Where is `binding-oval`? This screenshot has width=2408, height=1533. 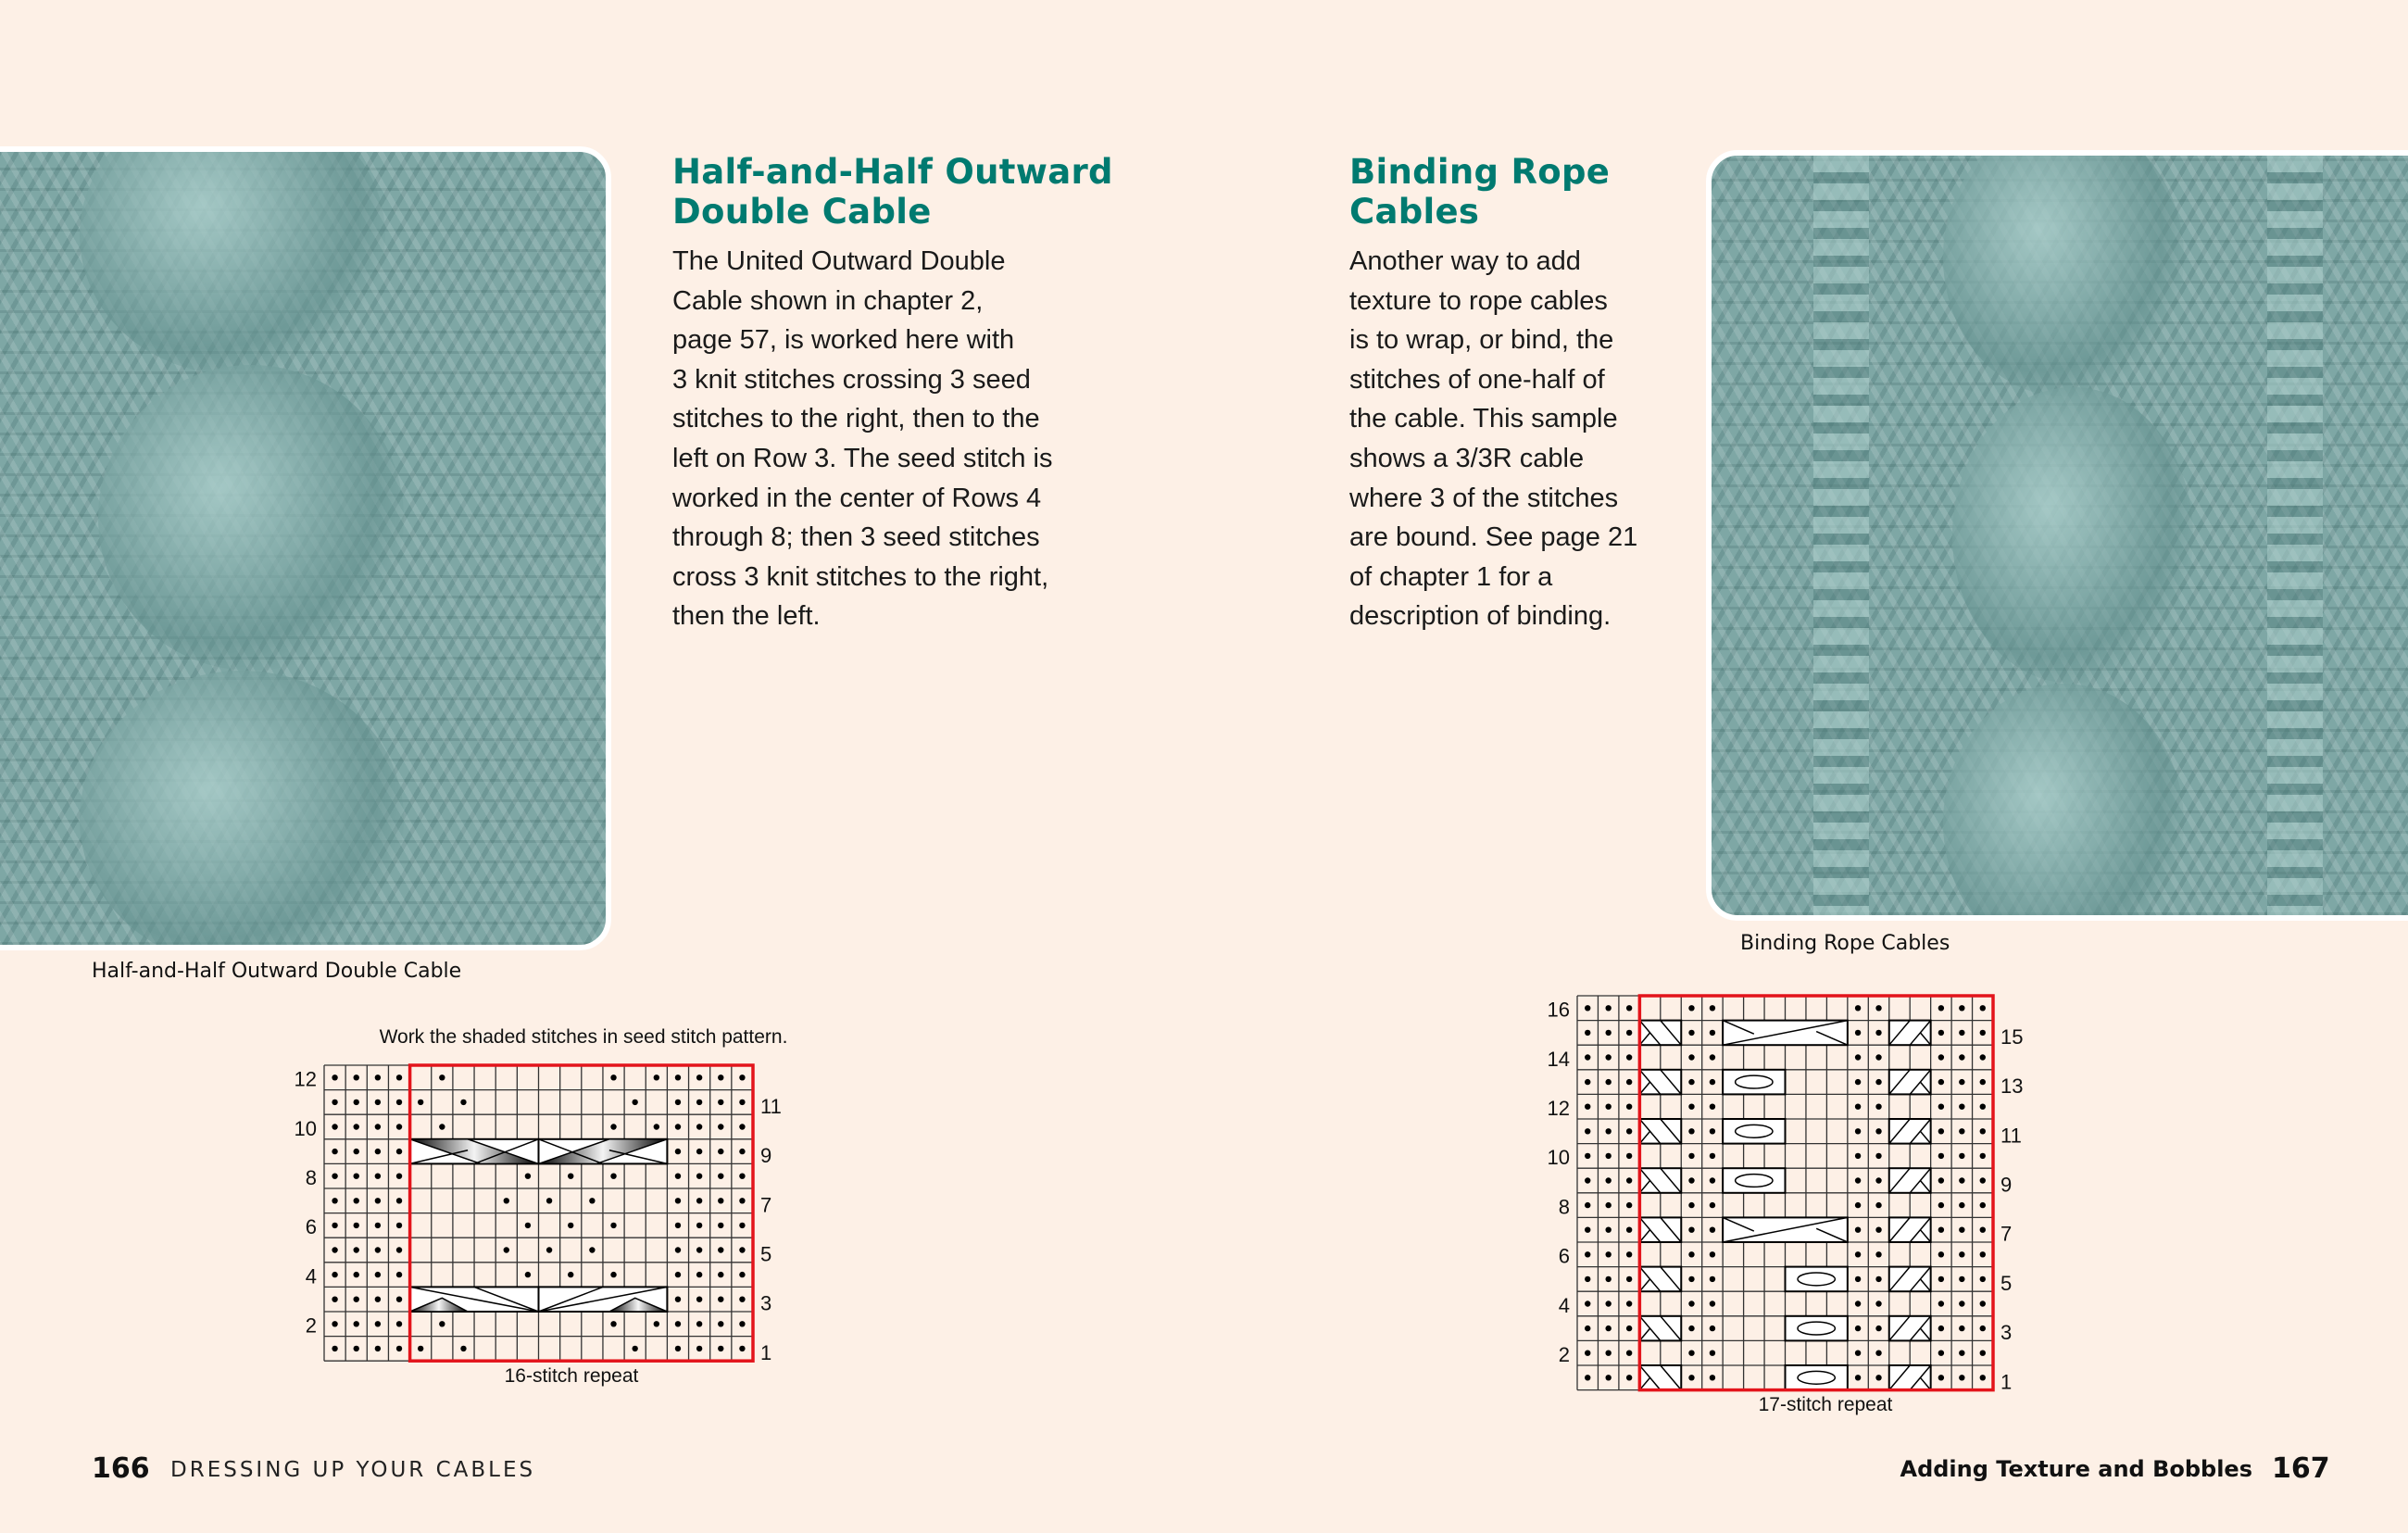
binding-oval is located at coordinates (1754, 1131).